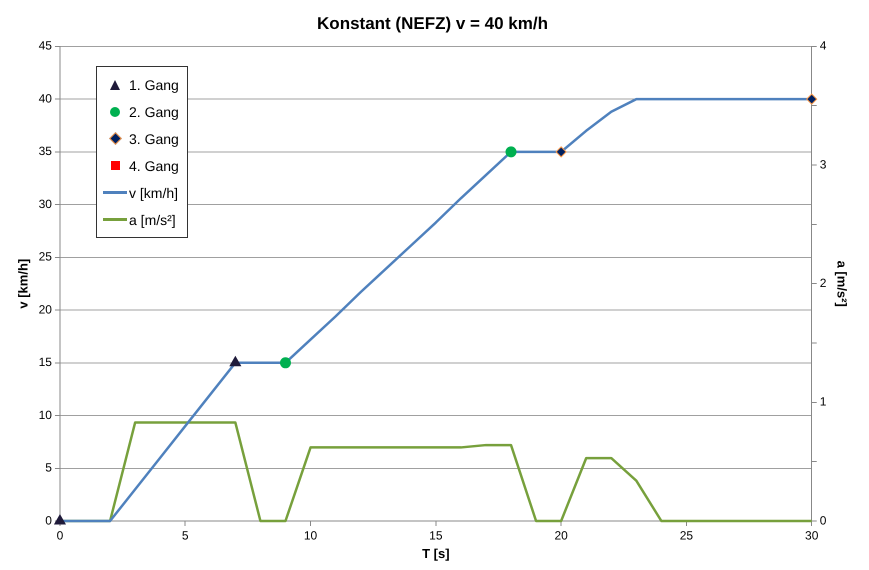 The image size is (869, 570). I want to click on x-tick-label: 0, so click(60, 535).